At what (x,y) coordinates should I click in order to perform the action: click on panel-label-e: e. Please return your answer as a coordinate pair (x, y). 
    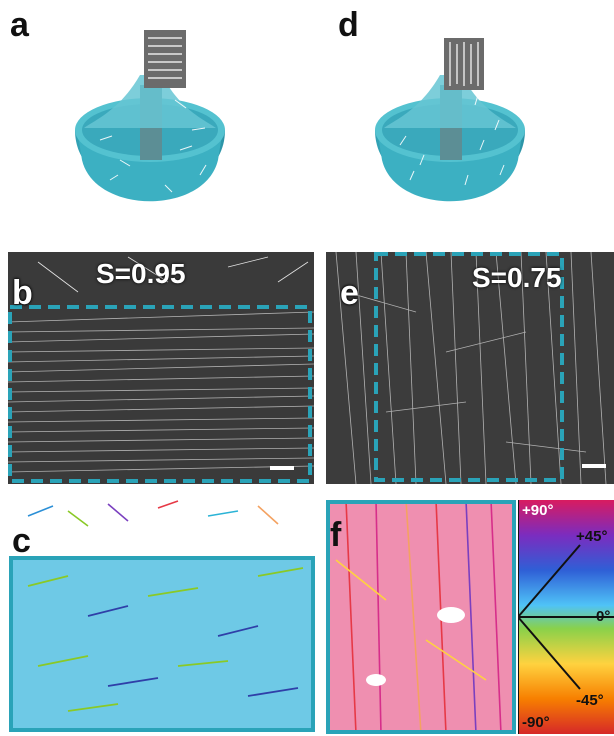
    Looking at the image, I should click on (349, 293).